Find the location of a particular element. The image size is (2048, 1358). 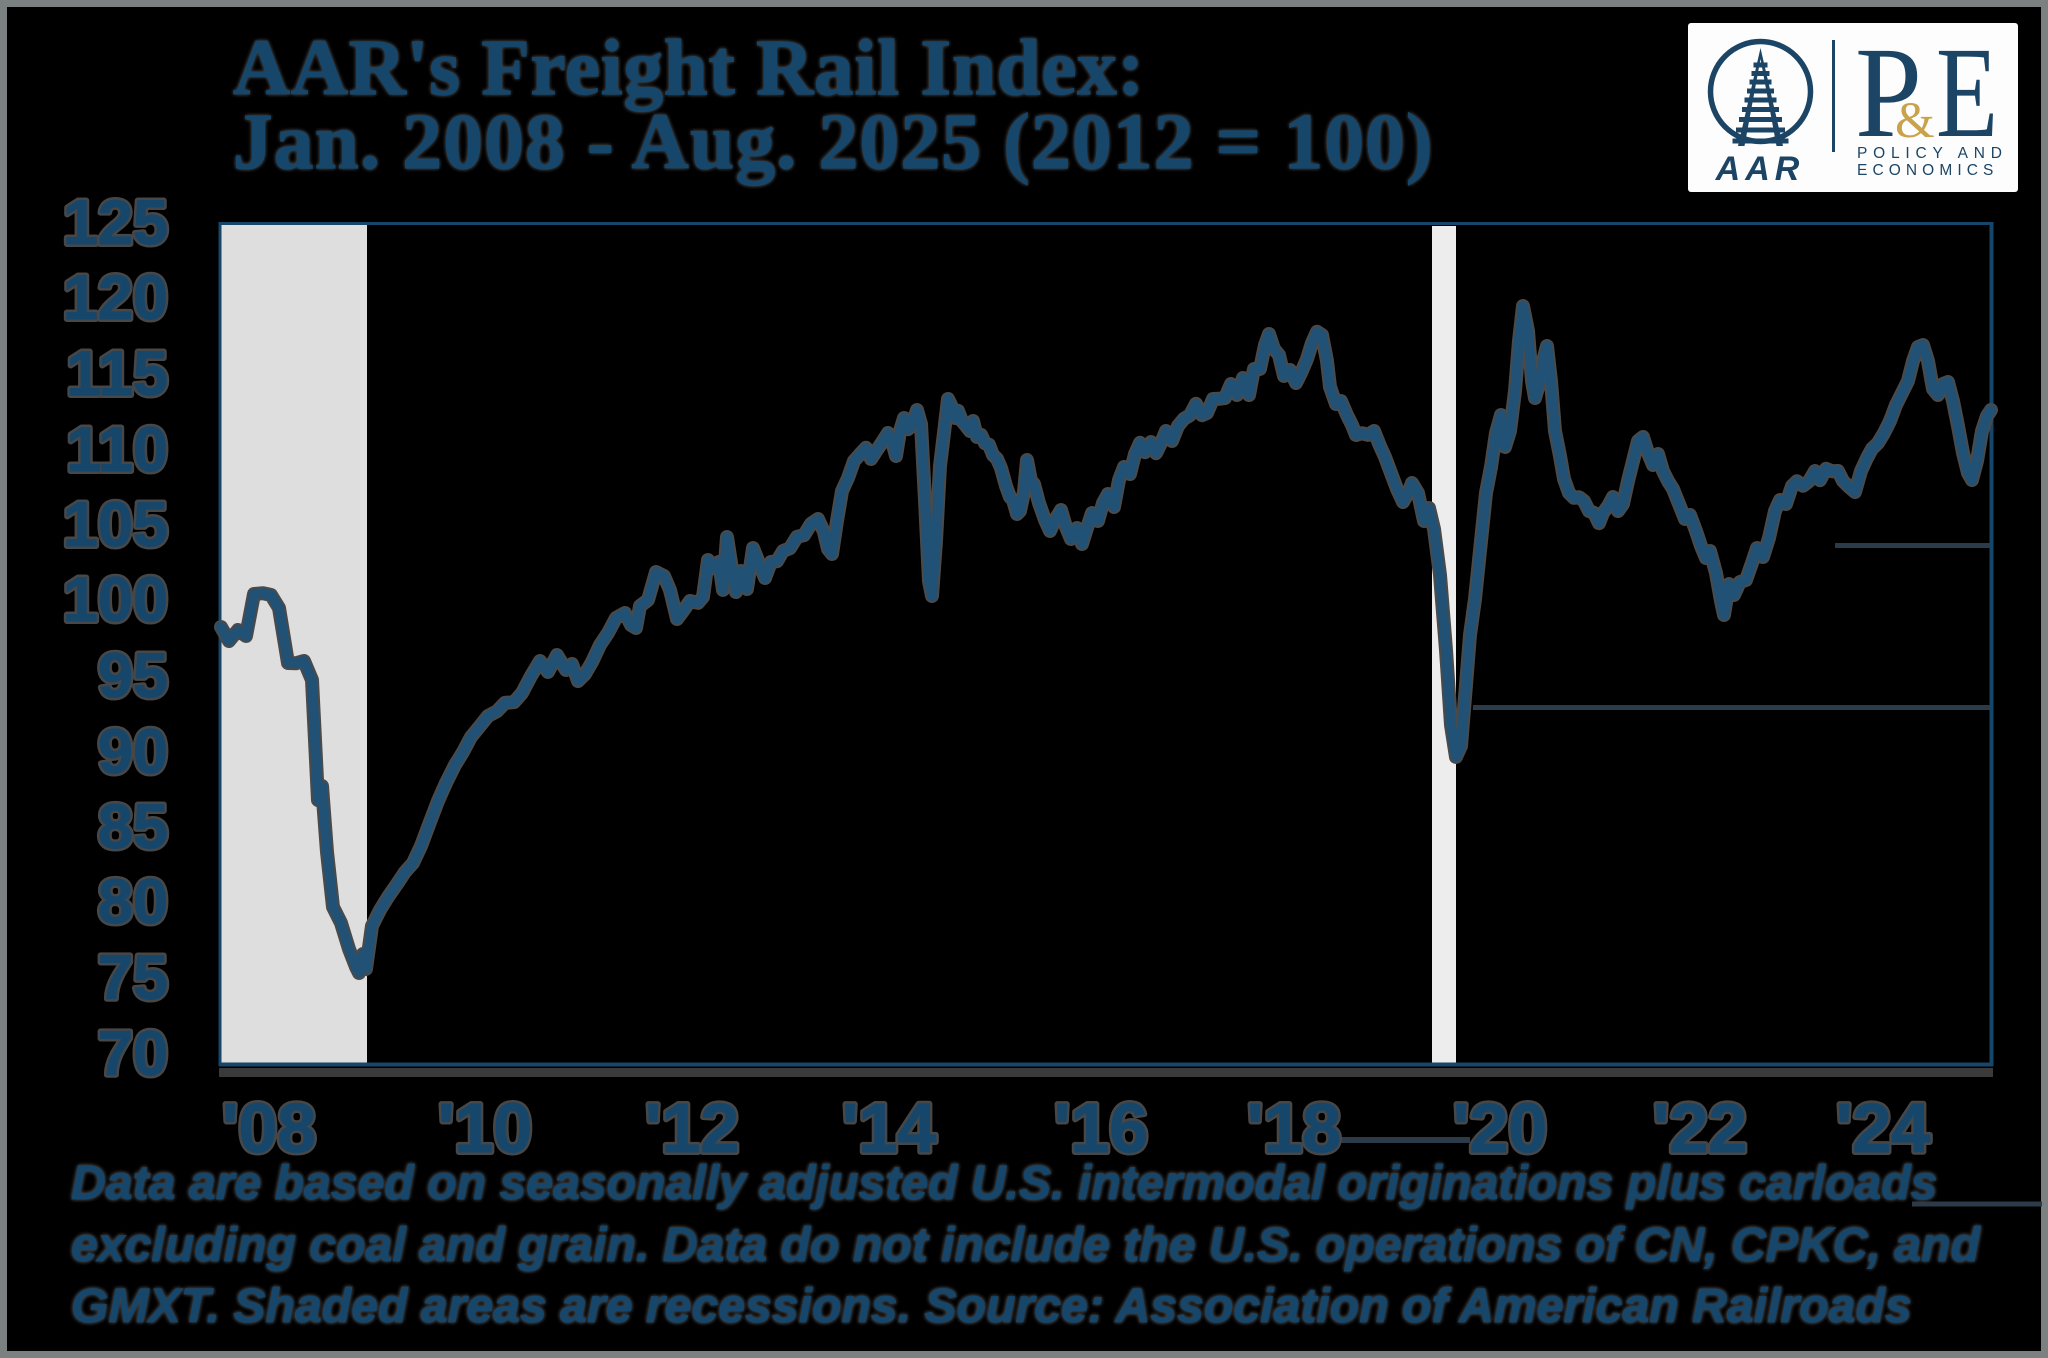

svg-text: 120 is located at coordinates (115, 298).